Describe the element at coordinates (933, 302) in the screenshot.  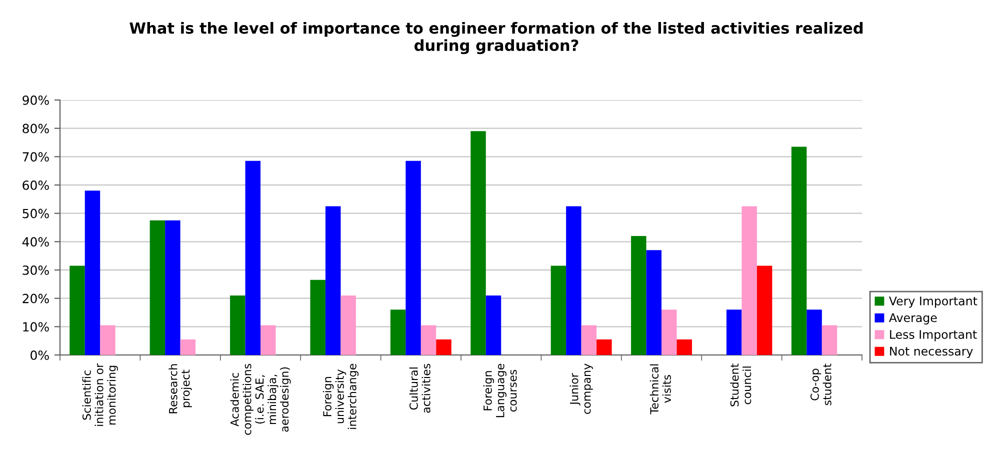
I see `legend-label: Very Important` at that location.